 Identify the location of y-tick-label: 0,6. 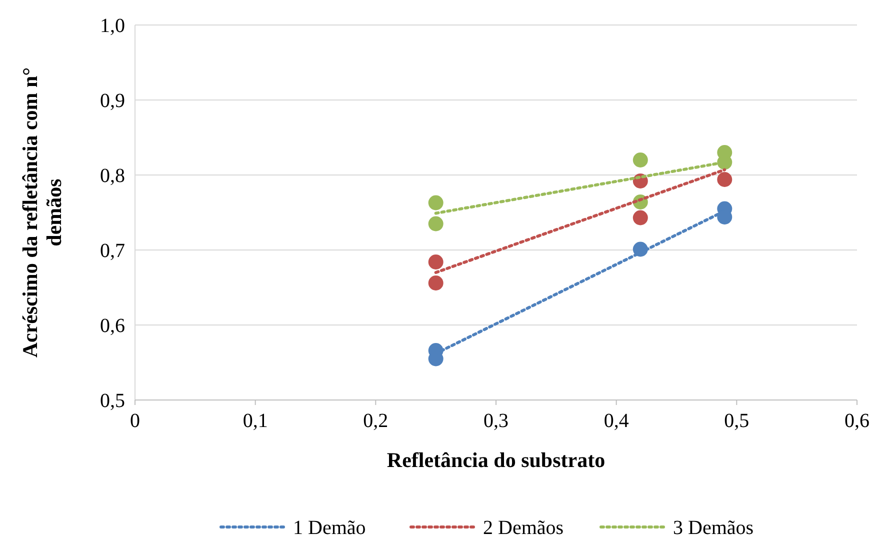
(112, 326).